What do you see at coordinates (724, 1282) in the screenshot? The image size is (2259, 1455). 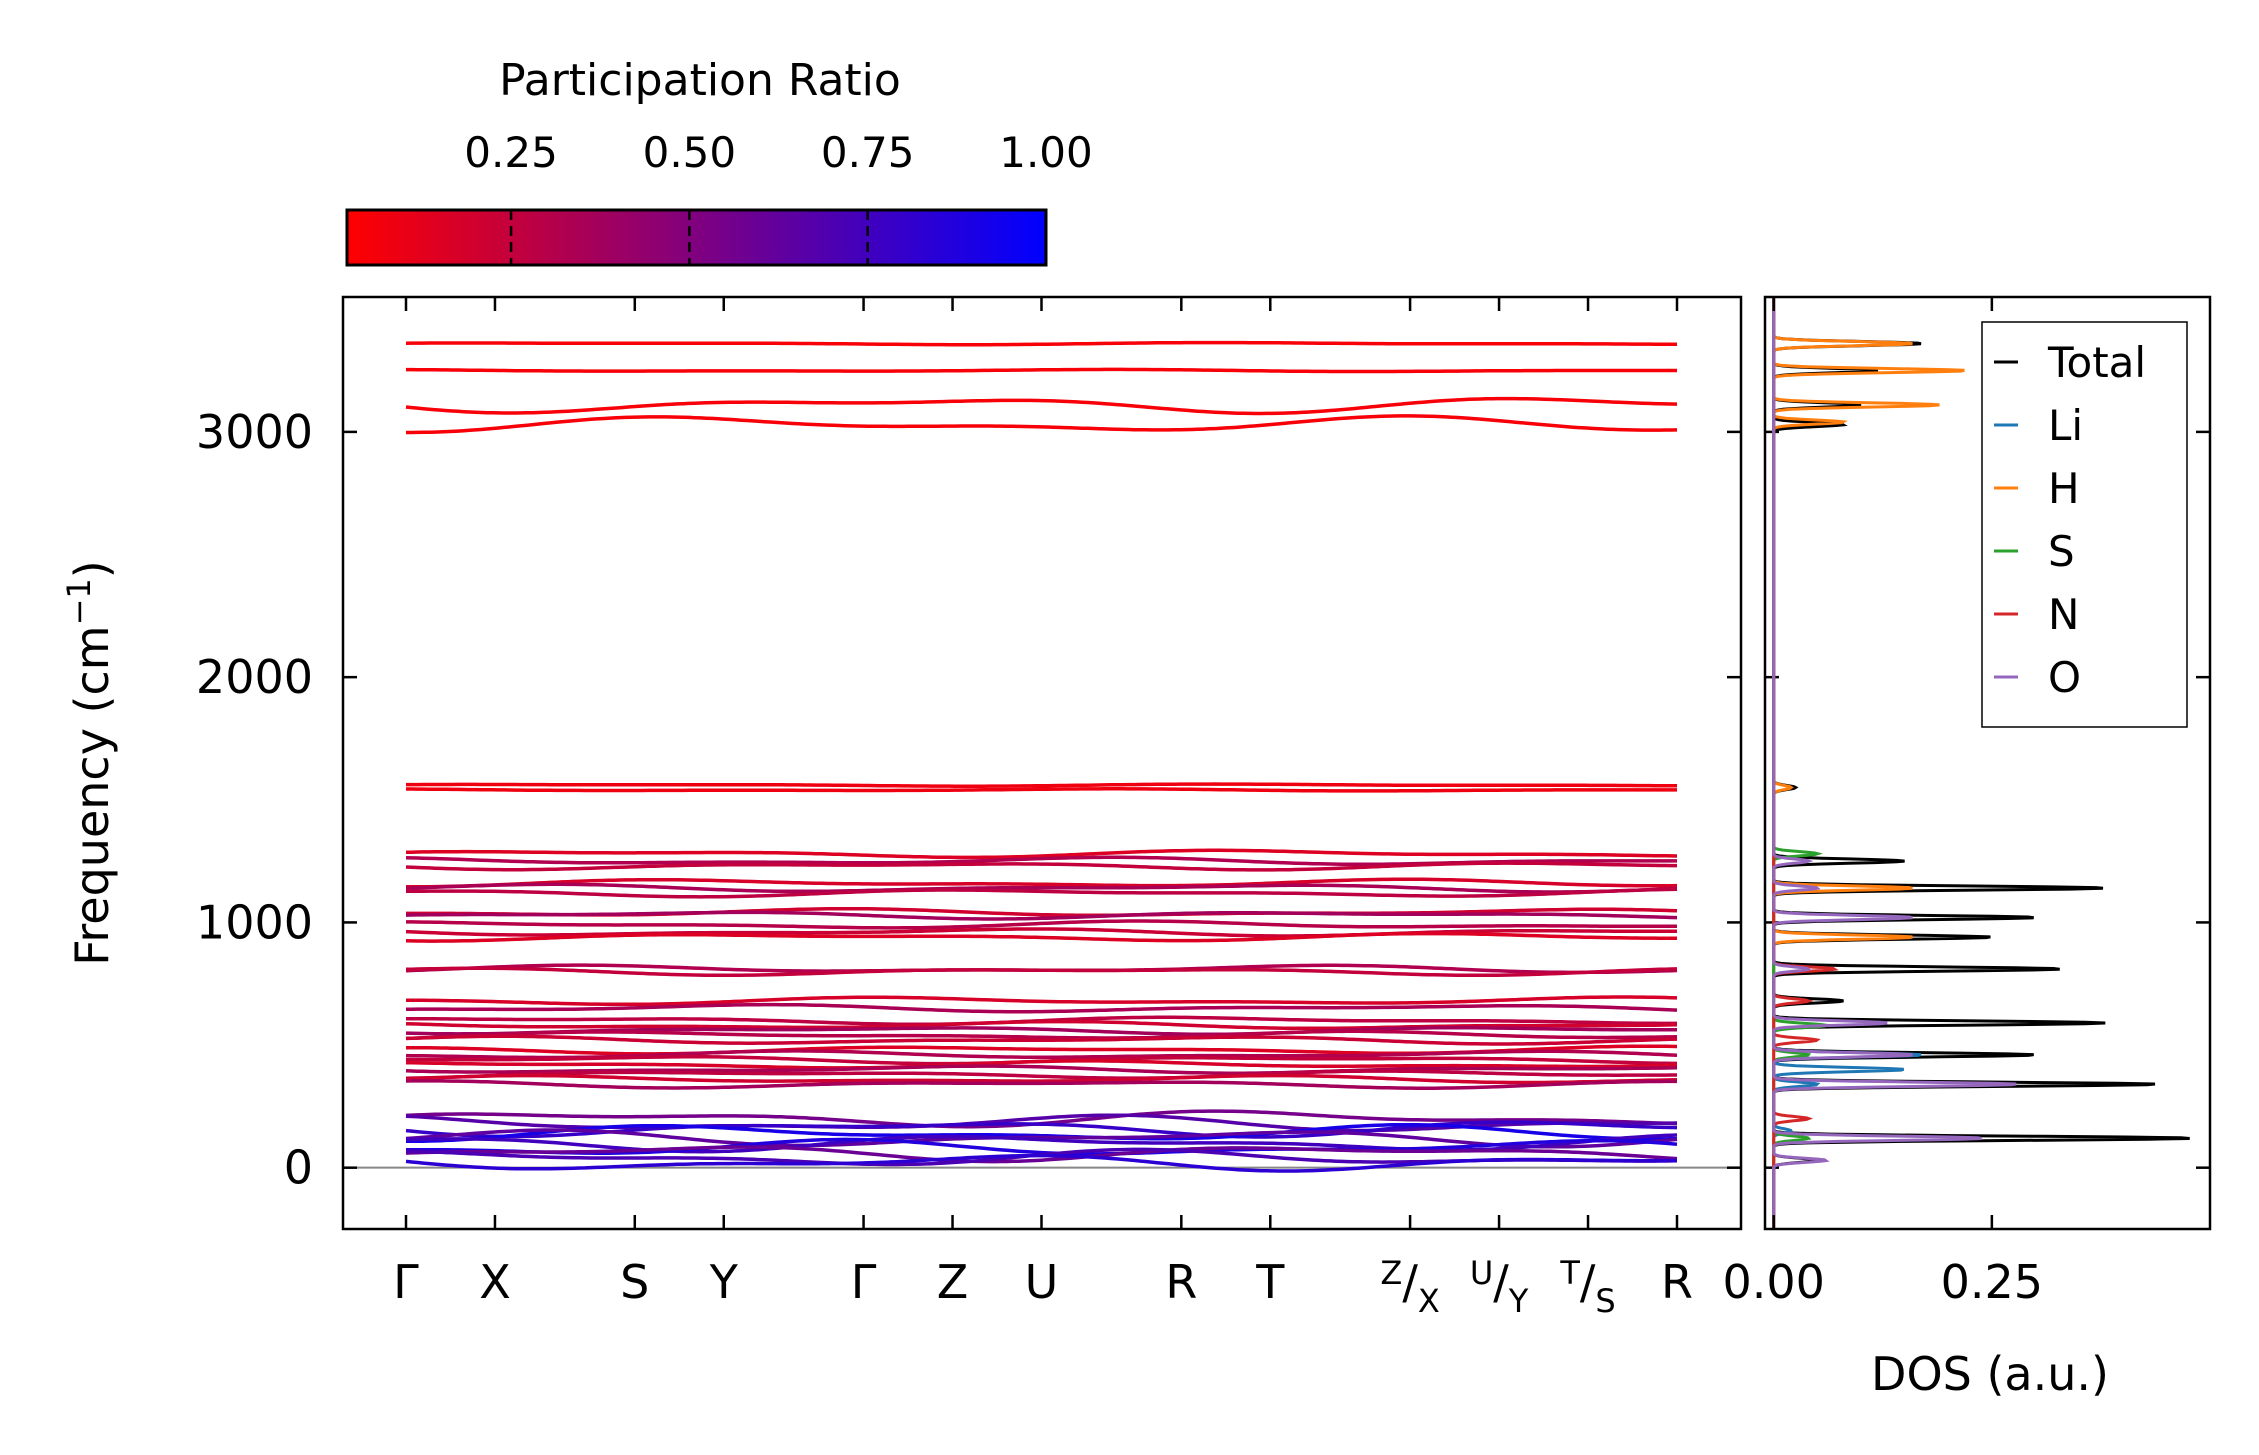 I see `k-point-label: Y` at bounding box center [724, 1282].